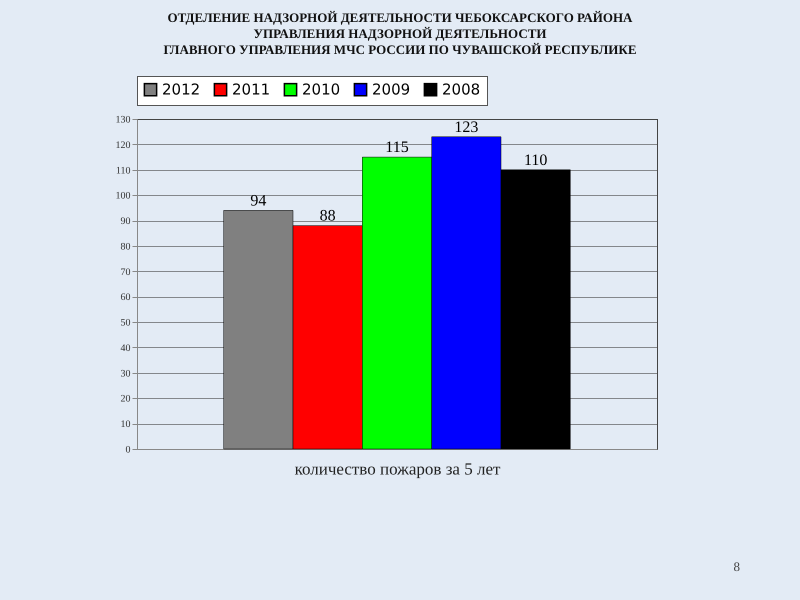 The image size is (800, 600). I want to click on y-tick-label: 10, so click(125, 424).